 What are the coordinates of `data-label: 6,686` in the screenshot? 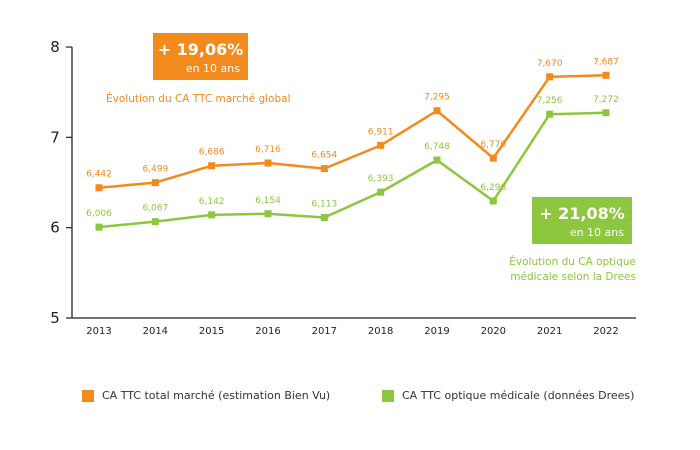 It's located at (212, 153).